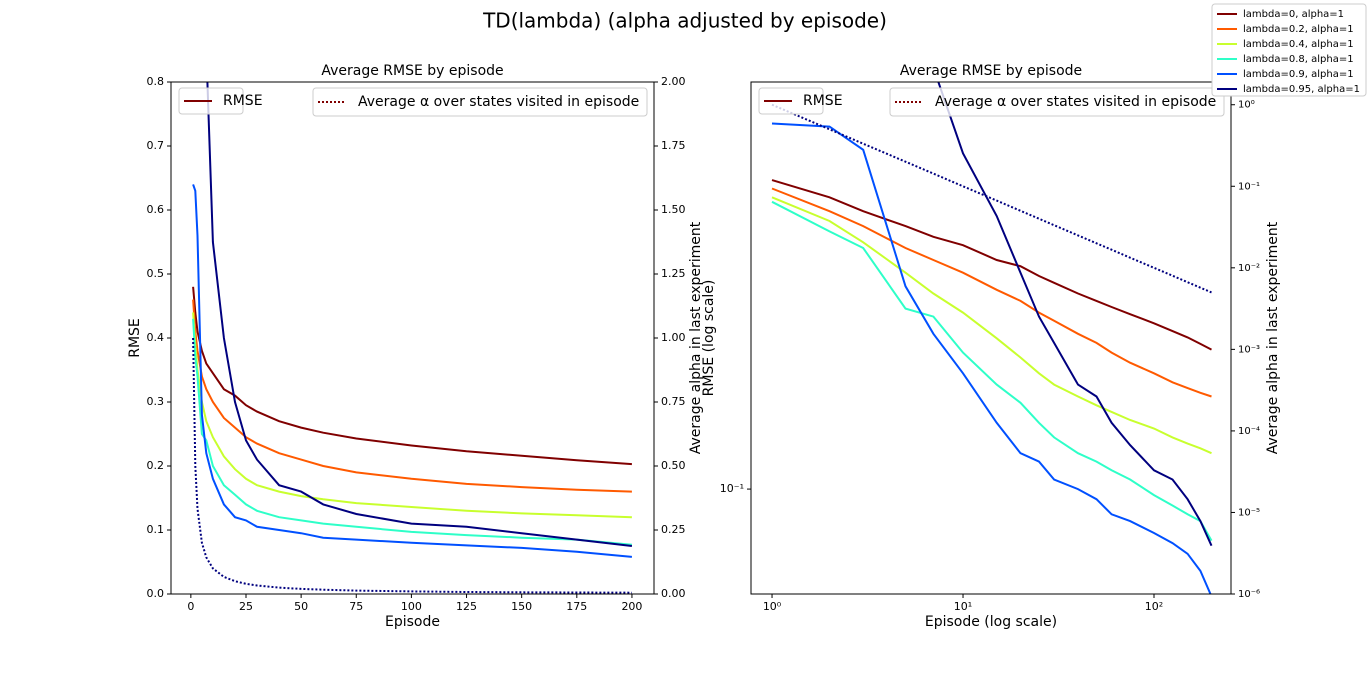 The height and width of the screenshot is (679, 1370). Describe the element at coordinates (1293, 14) in the screenshot. I see `legend-label: lambda=0, alpha=1` at that location.